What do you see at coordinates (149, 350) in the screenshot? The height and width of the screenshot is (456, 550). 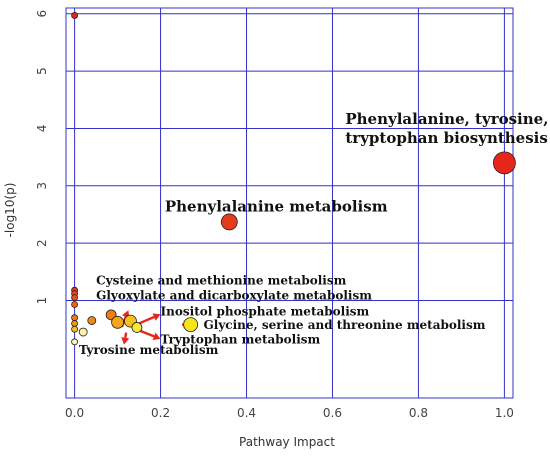 I see `pathway-label: Tyrosine metabolism` at bounding box center [149, 350].